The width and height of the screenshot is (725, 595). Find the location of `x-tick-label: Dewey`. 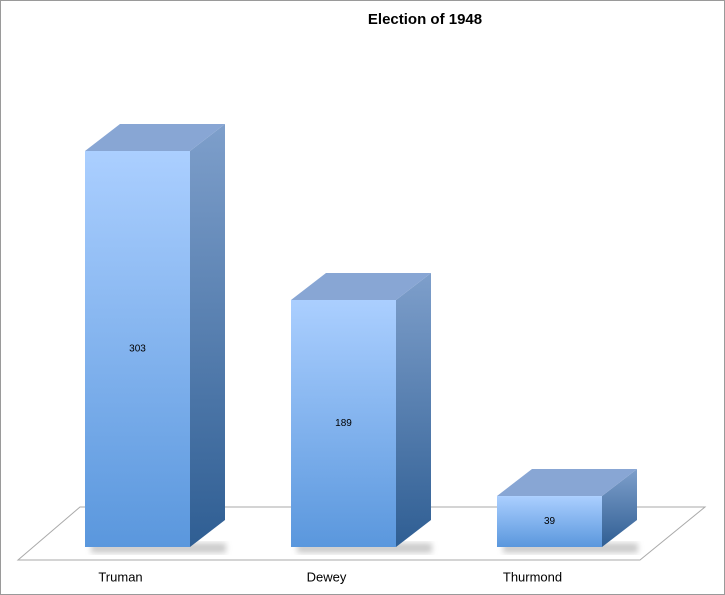

x-tick-label: Dewey is located at coordinates (327, 576).